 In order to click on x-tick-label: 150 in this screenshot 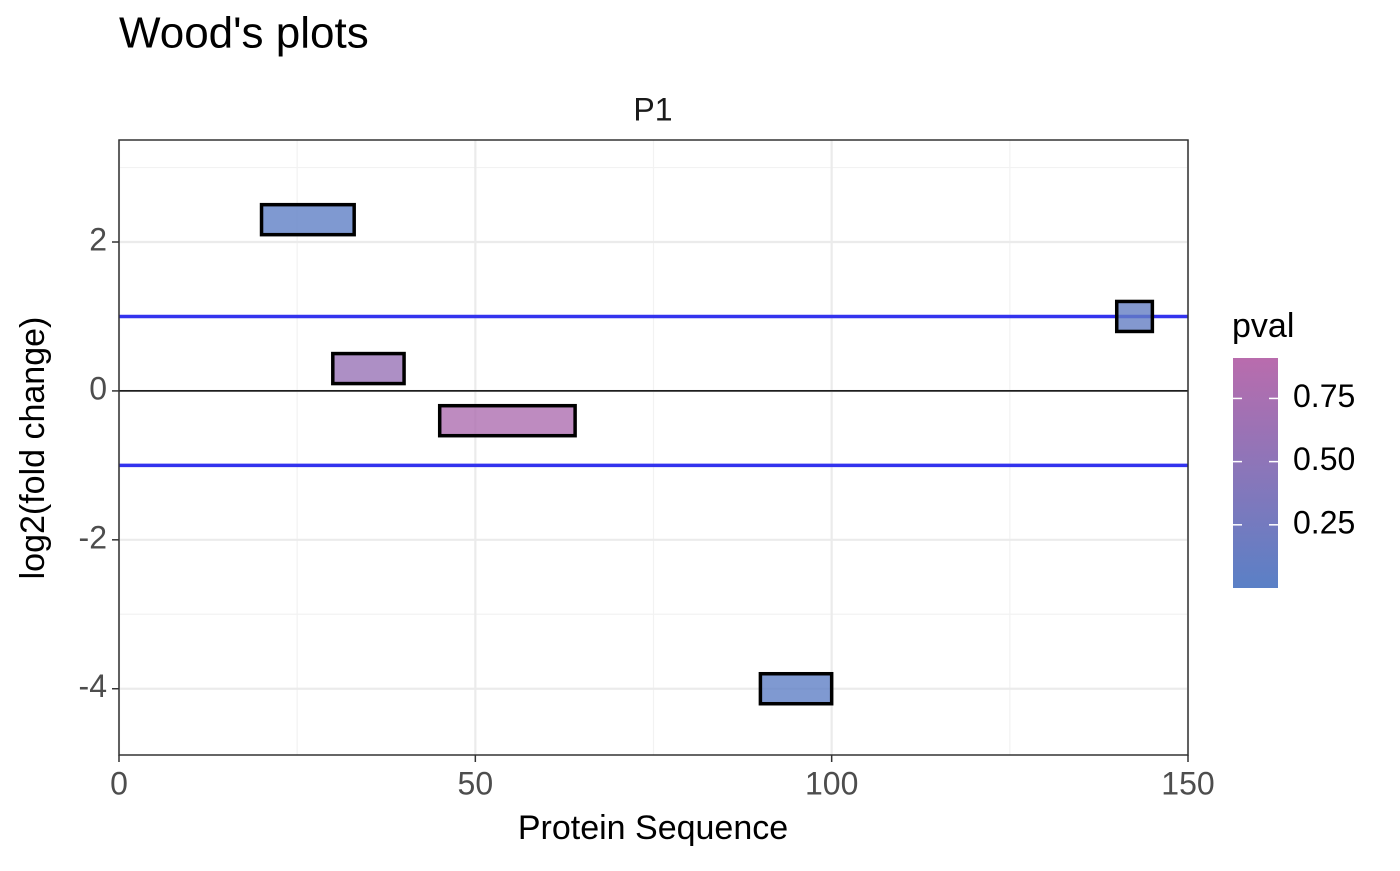, I will do `click(1187, 783)`.